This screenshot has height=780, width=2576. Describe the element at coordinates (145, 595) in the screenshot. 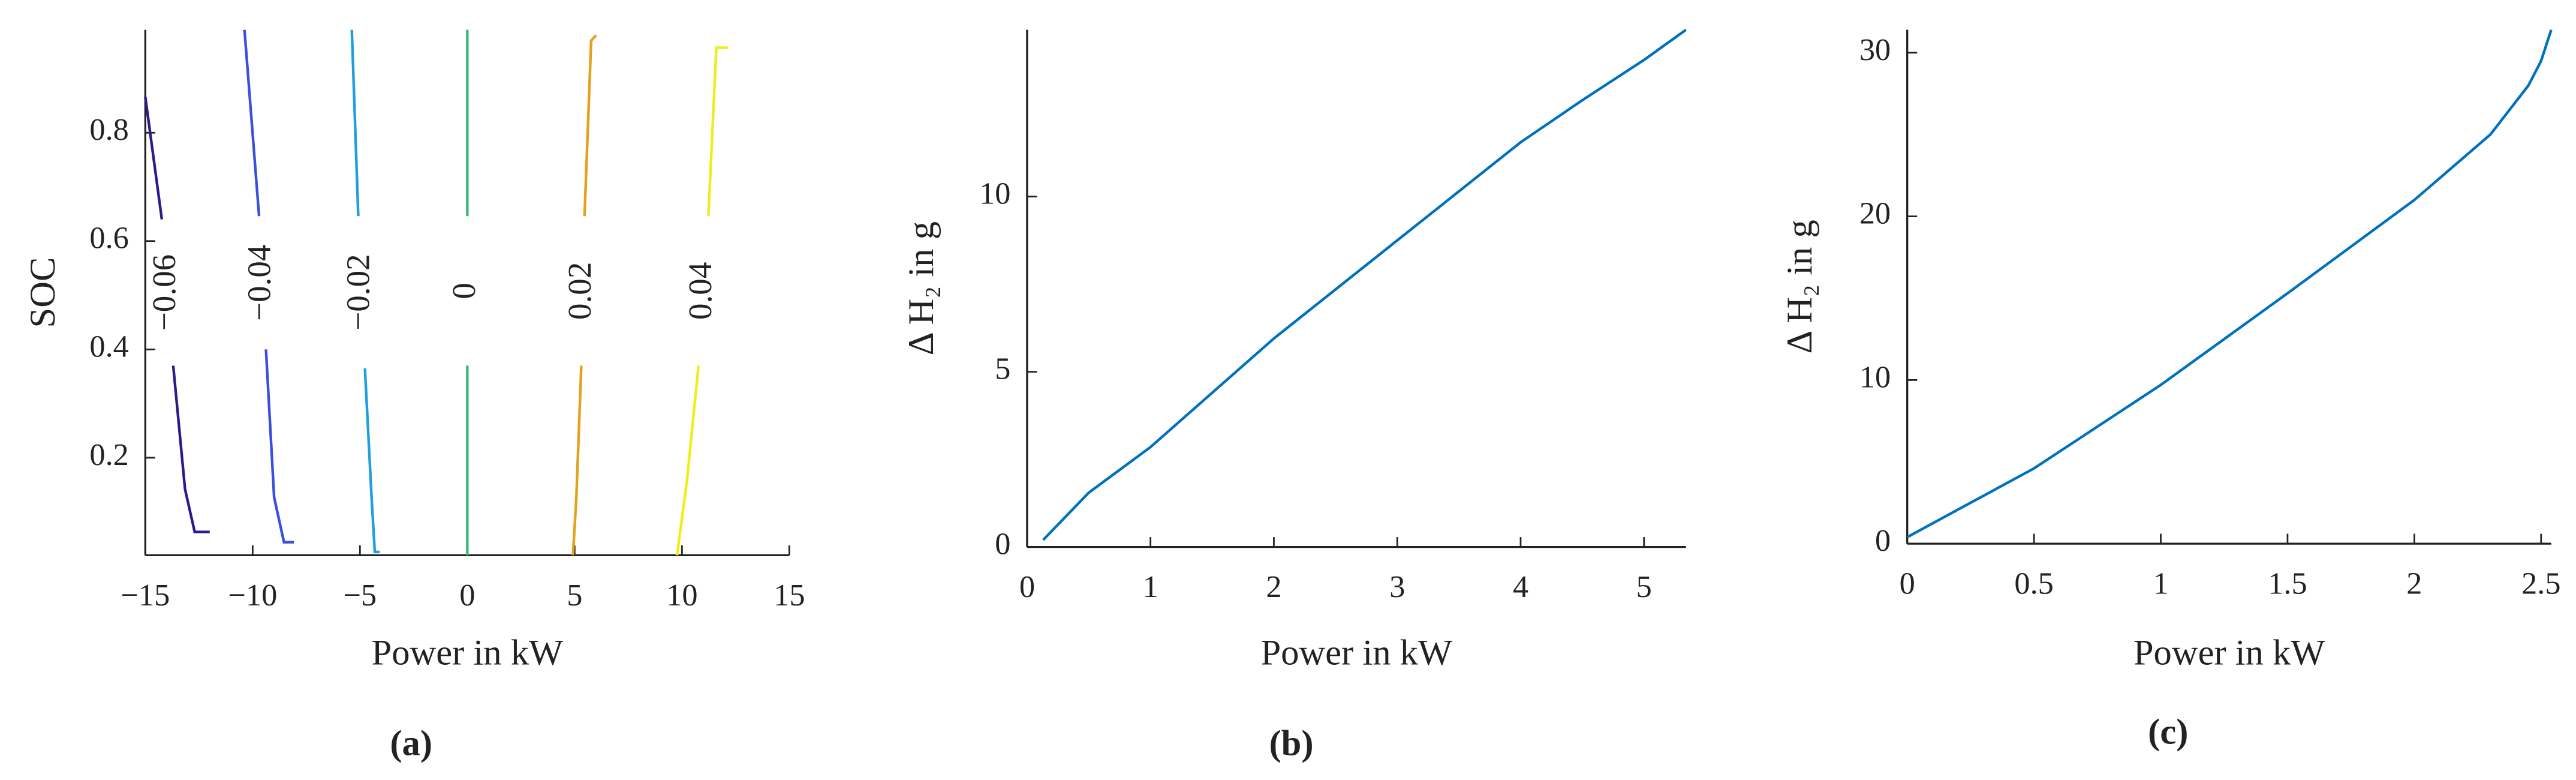

I see `x-tick-label: −15` at that location.